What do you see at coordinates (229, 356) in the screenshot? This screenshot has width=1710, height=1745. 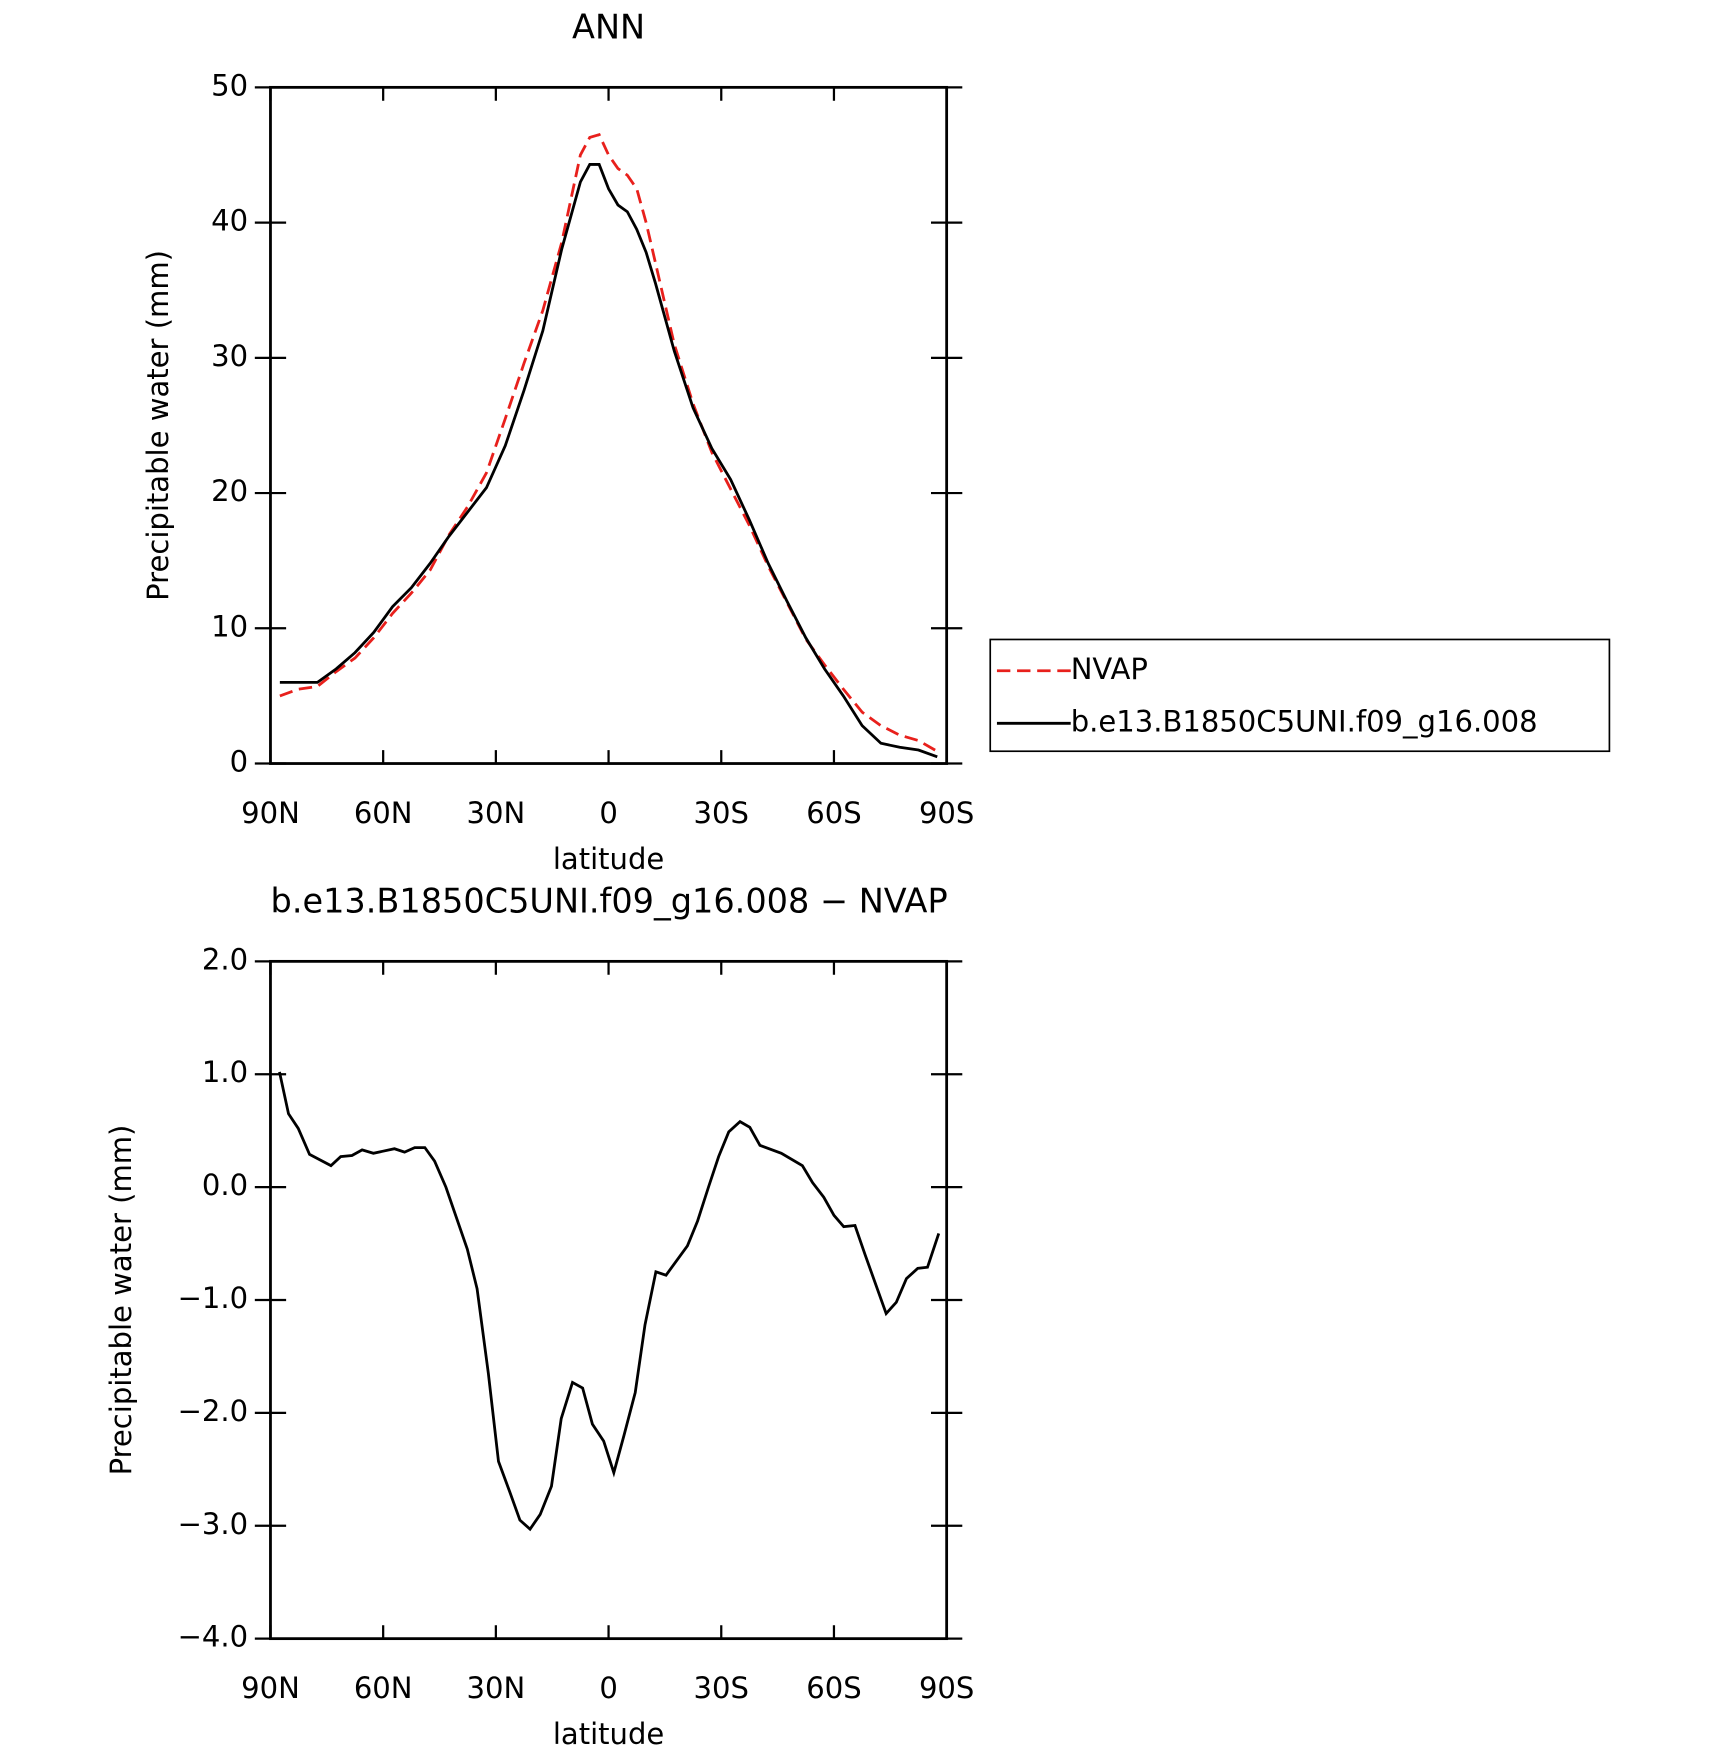 I see `y-tick-label: 30` at bounding box center [229, 356].